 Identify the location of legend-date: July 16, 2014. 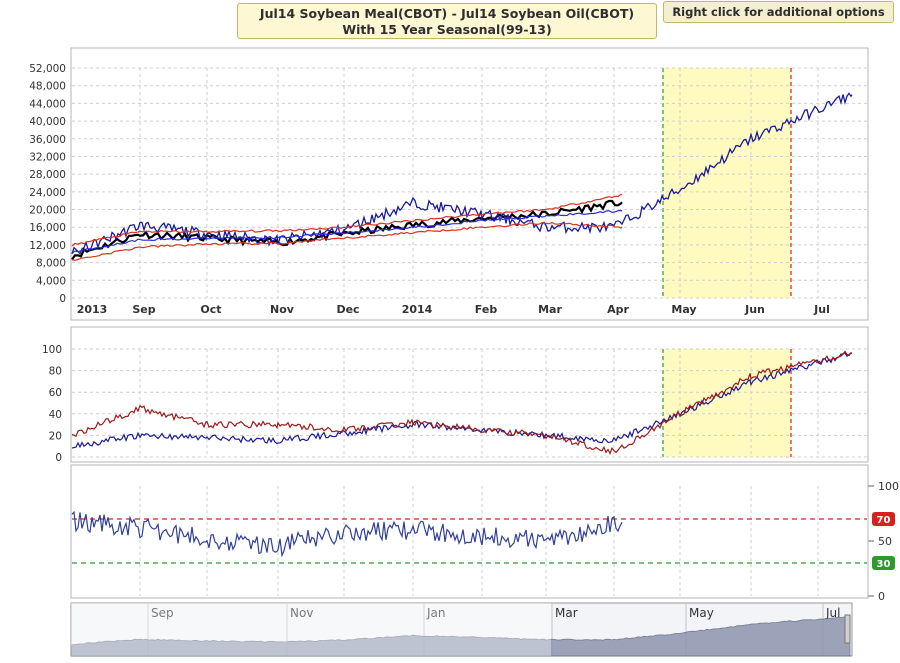
(116, 58).